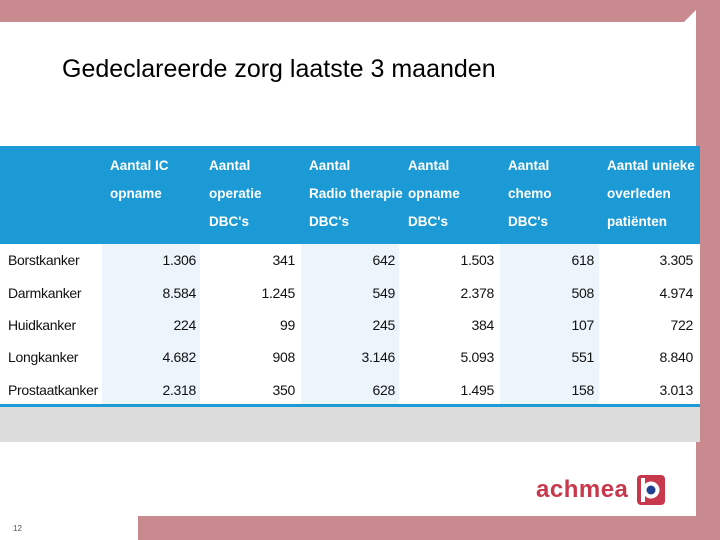 The height and width of the screenshot is (540, 720). Describe the element at coordinates (44, 260) in the screenshot. I see `row-label-borstkanker: Borstkanker` at that location.